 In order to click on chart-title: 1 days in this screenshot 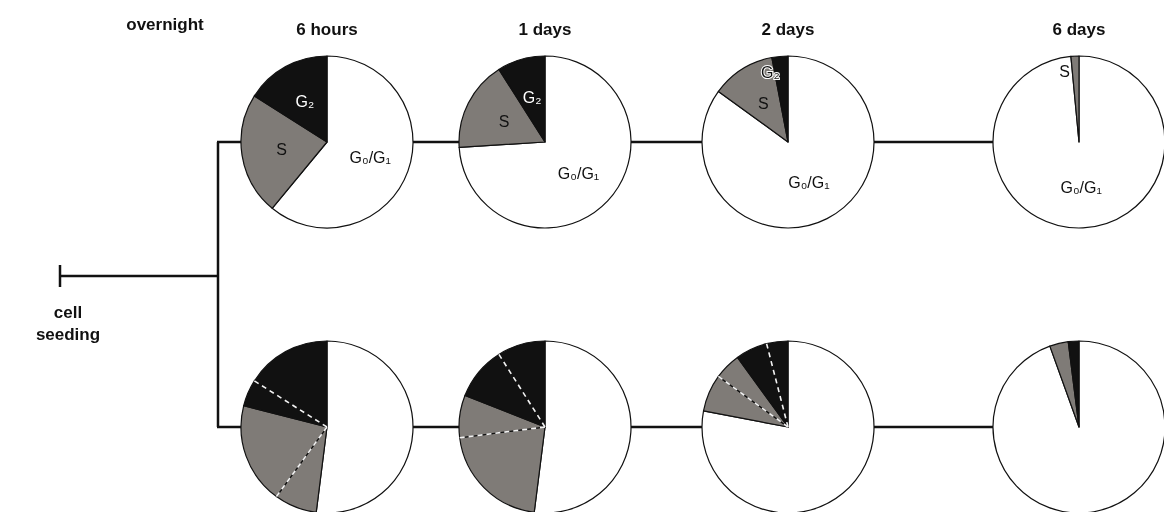, I will do `click(545, 29)`.